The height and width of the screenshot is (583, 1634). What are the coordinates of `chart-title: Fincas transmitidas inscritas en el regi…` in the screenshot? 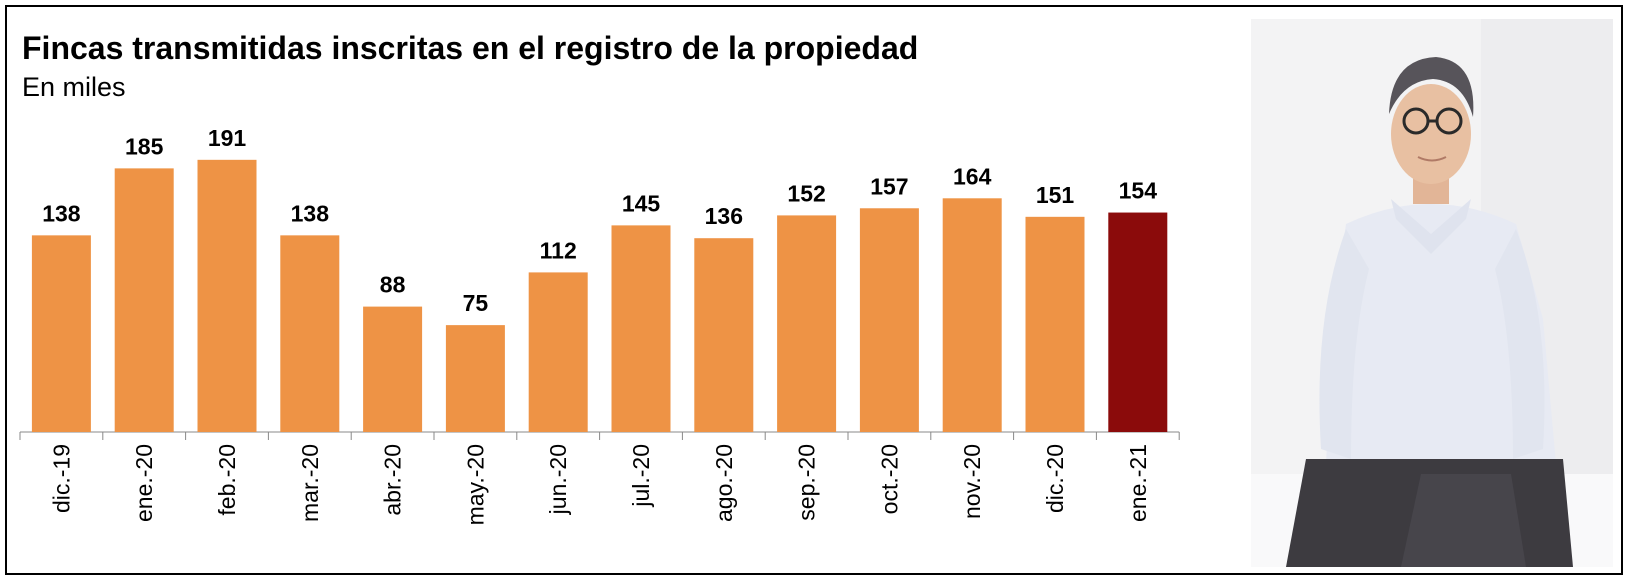 It's located at (470, 48).